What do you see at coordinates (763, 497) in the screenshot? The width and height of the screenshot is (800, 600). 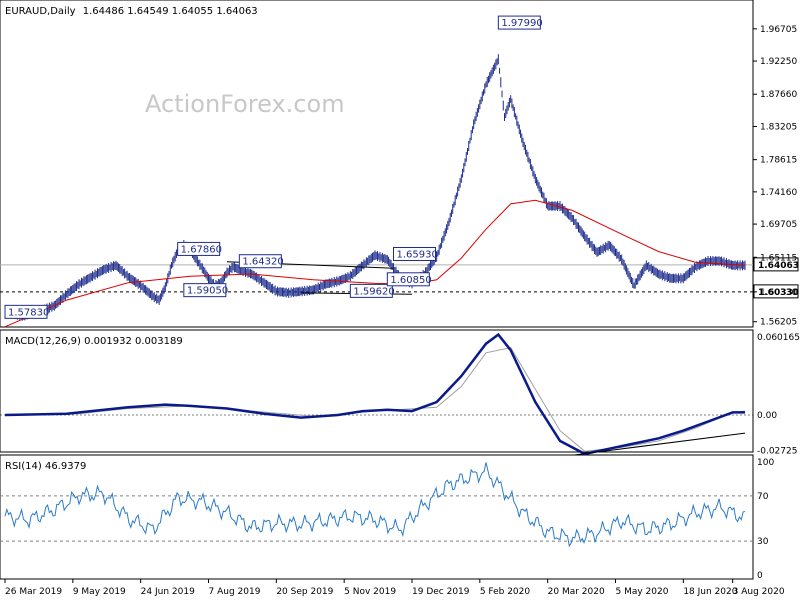 I see `rsi-tick-label: 70` at bounding box center [763, 497].